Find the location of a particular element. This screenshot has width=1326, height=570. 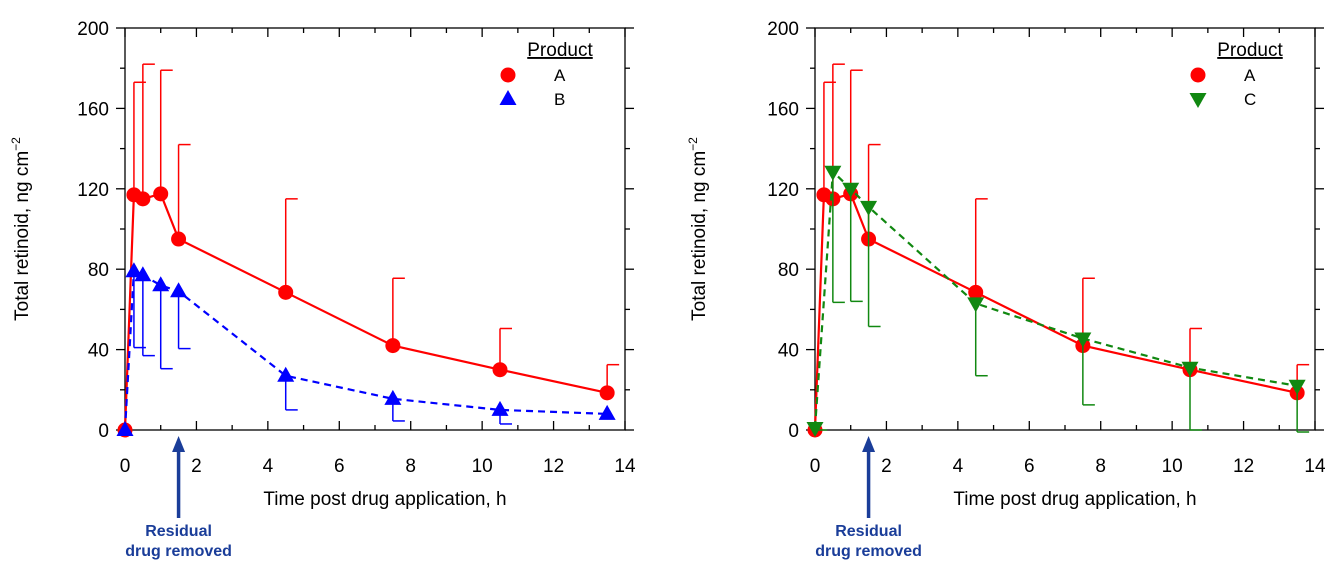

series-B is located at coordinates (366, 349).